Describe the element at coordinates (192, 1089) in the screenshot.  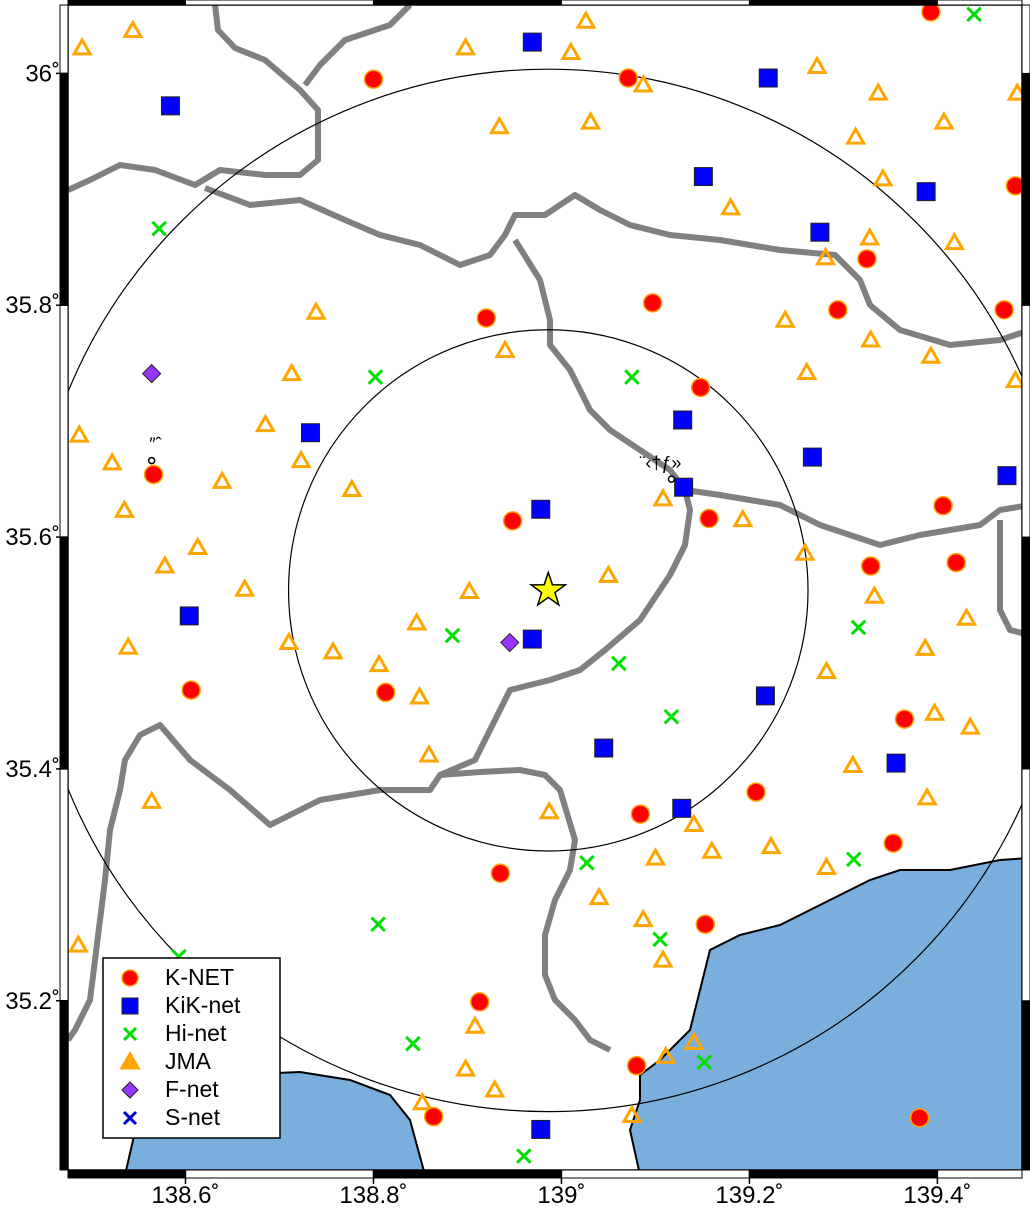
I see `legend-label: F-net` at that location.